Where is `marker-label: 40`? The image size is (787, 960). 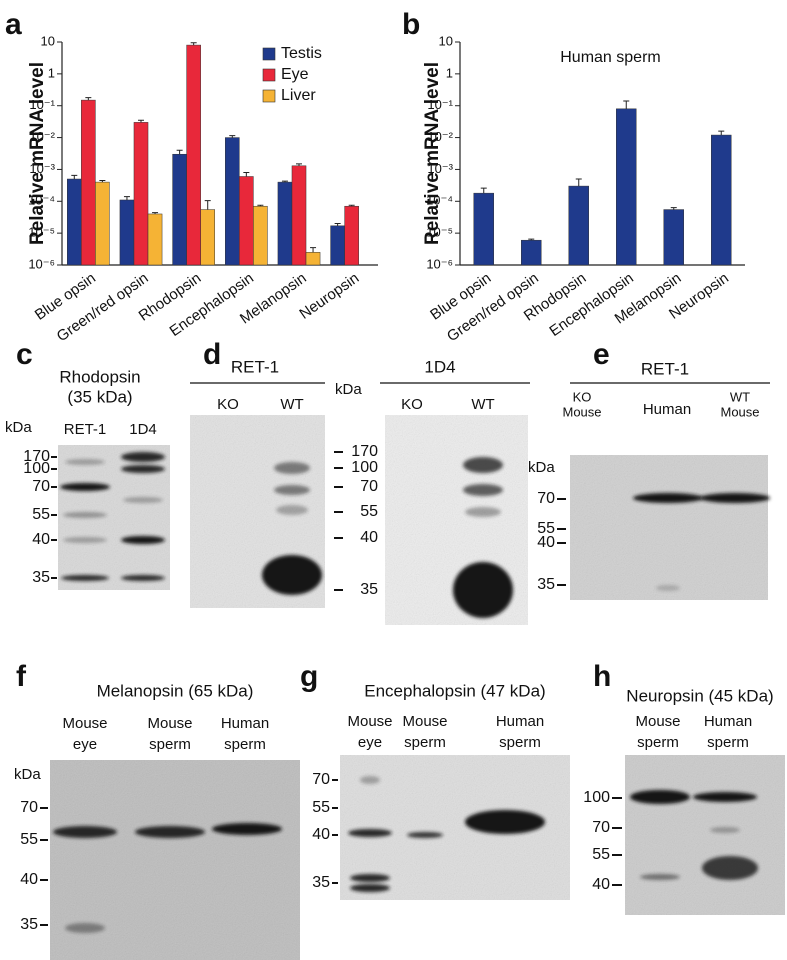 marker-label: 40 is located at coordinates (321, 834).